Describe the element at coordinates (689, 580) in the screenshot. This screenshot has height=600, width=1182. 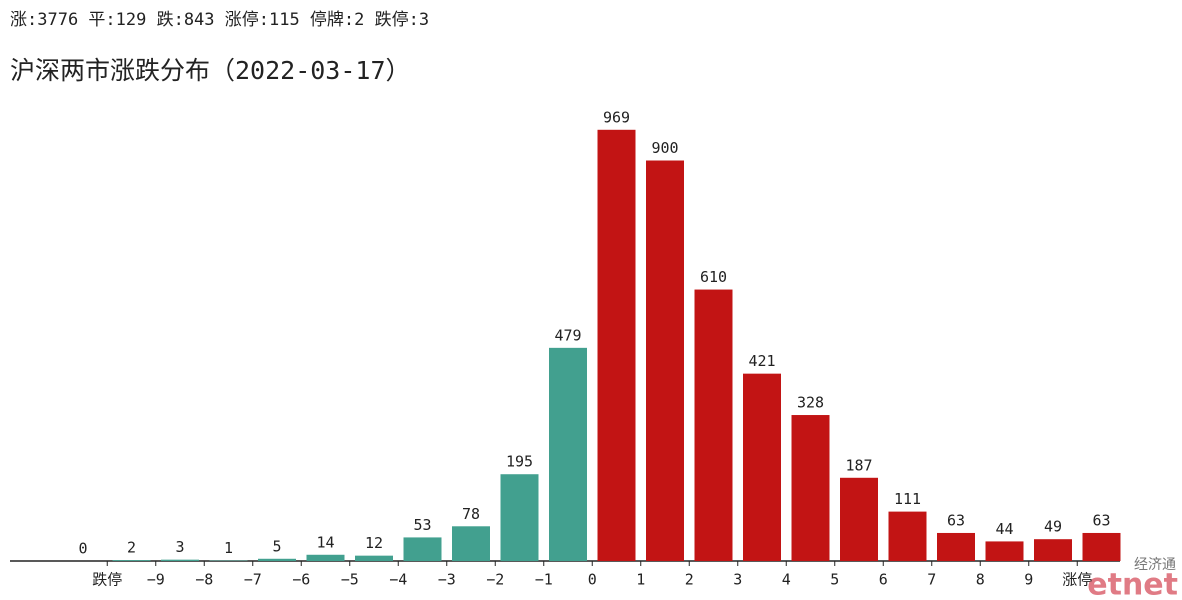
I see `x-tick-label: 2` at that location.